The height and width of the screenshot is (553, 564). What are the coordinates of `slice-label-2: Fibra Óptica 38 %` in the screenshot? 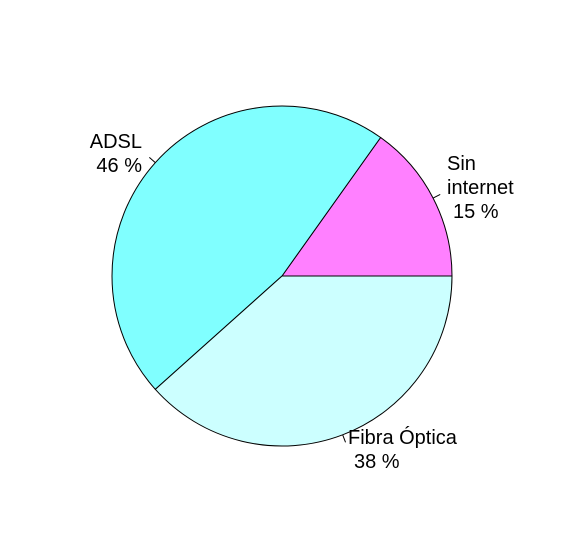 It's located at (403, 449).